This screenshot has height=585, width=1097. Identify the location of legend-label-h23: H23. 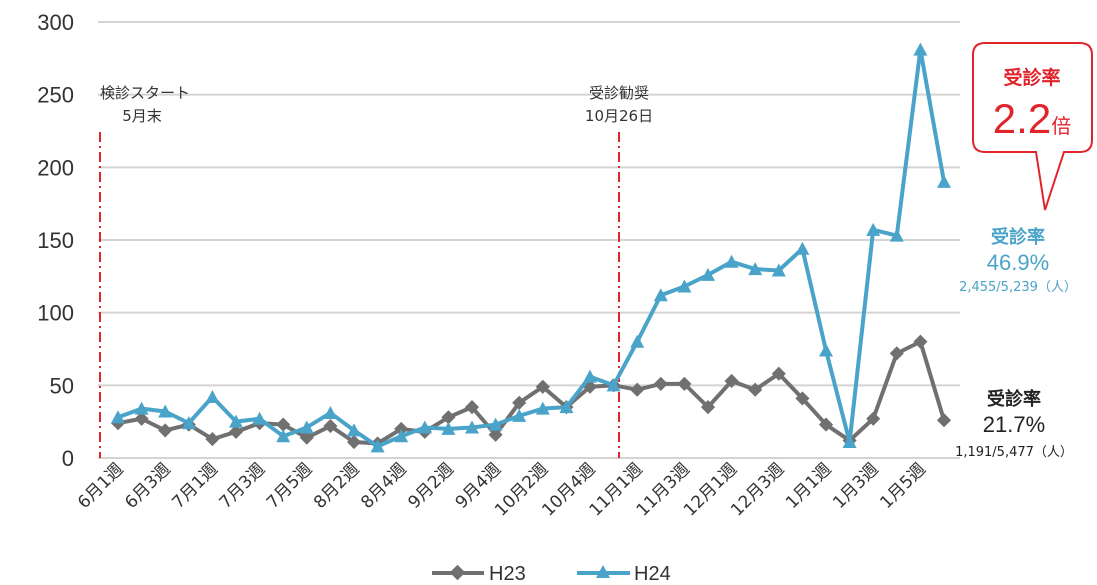
(507, 574).